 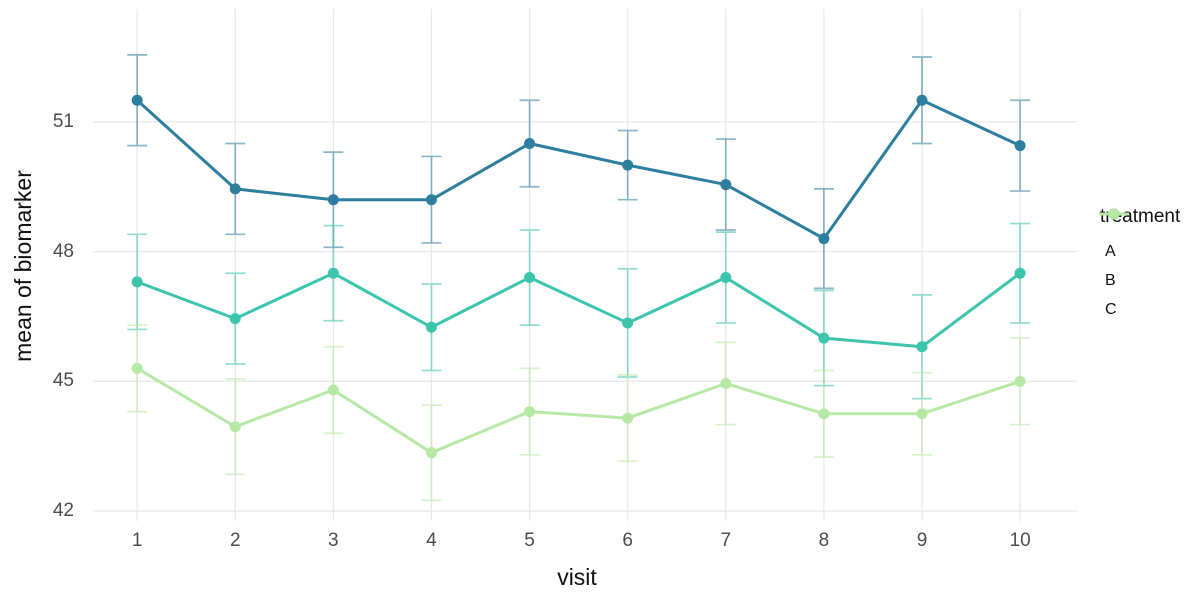 What do you see at coordinates (63, 251) in the screenshot?
I see `y-tick-label: 48` at bounding box center [63, 251].